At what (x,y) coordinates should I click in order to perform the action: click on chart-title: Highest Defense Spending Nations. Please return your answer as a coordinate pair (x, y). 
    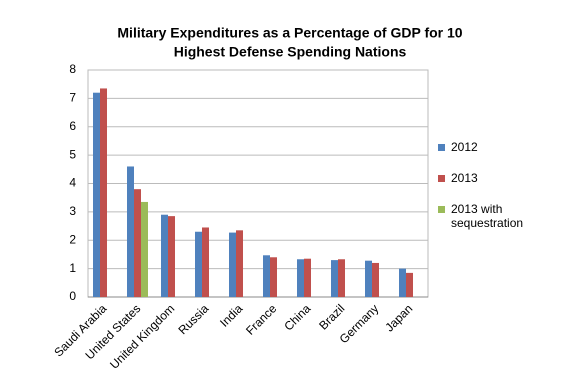
    Looking at the image, I should click on (290, 52).